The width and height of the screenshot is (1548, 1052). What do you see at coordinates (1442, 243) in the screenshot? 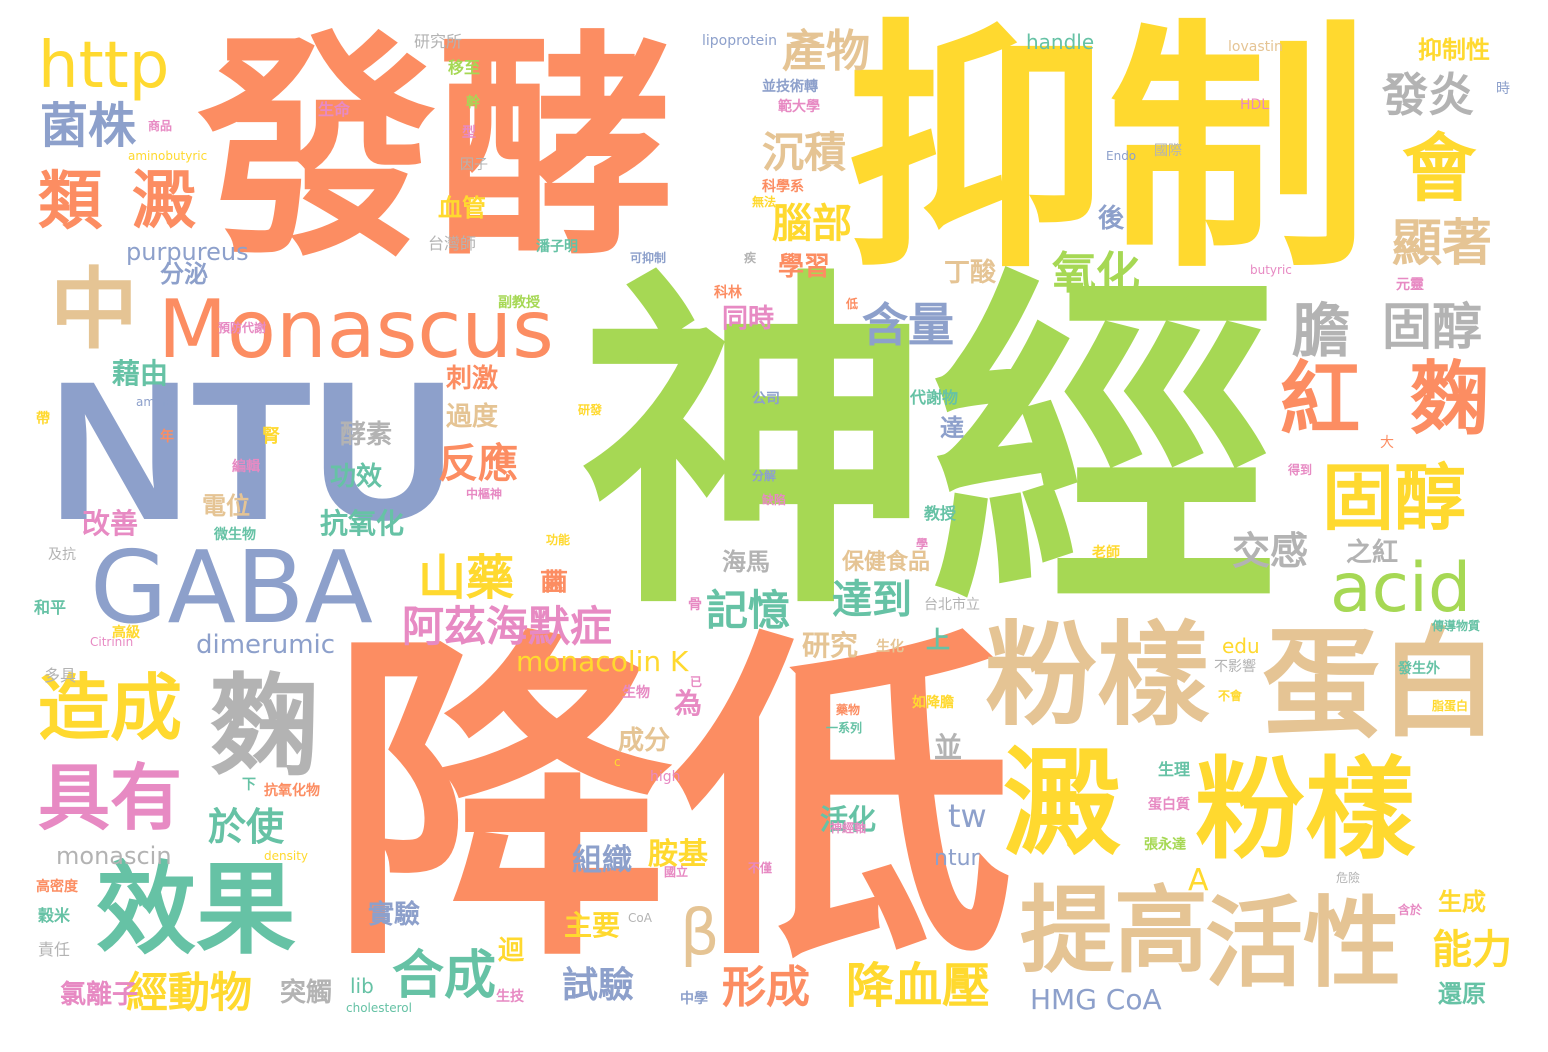
I see `word: 顯著` at bounding box center [1442, 243].